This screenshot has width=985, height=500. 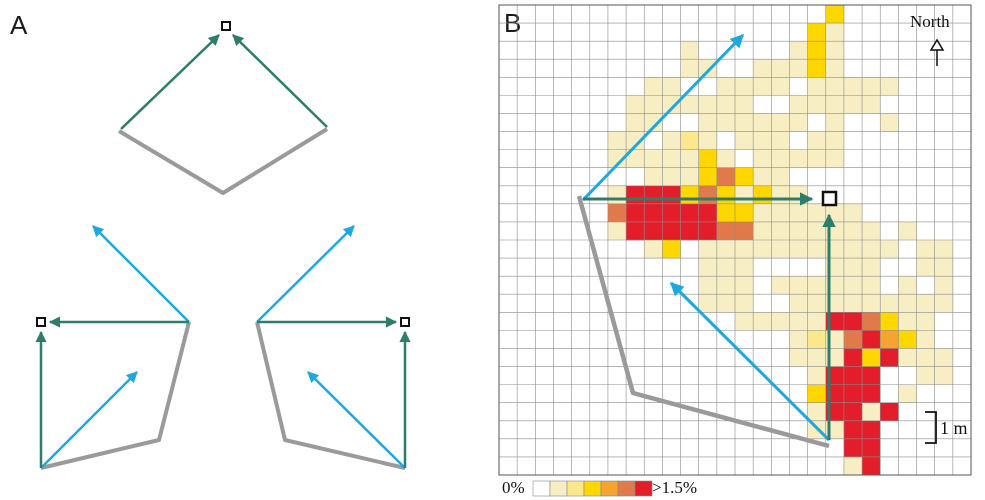 I want to click on top-right-homing-arrow, so click(x=280, y=81).